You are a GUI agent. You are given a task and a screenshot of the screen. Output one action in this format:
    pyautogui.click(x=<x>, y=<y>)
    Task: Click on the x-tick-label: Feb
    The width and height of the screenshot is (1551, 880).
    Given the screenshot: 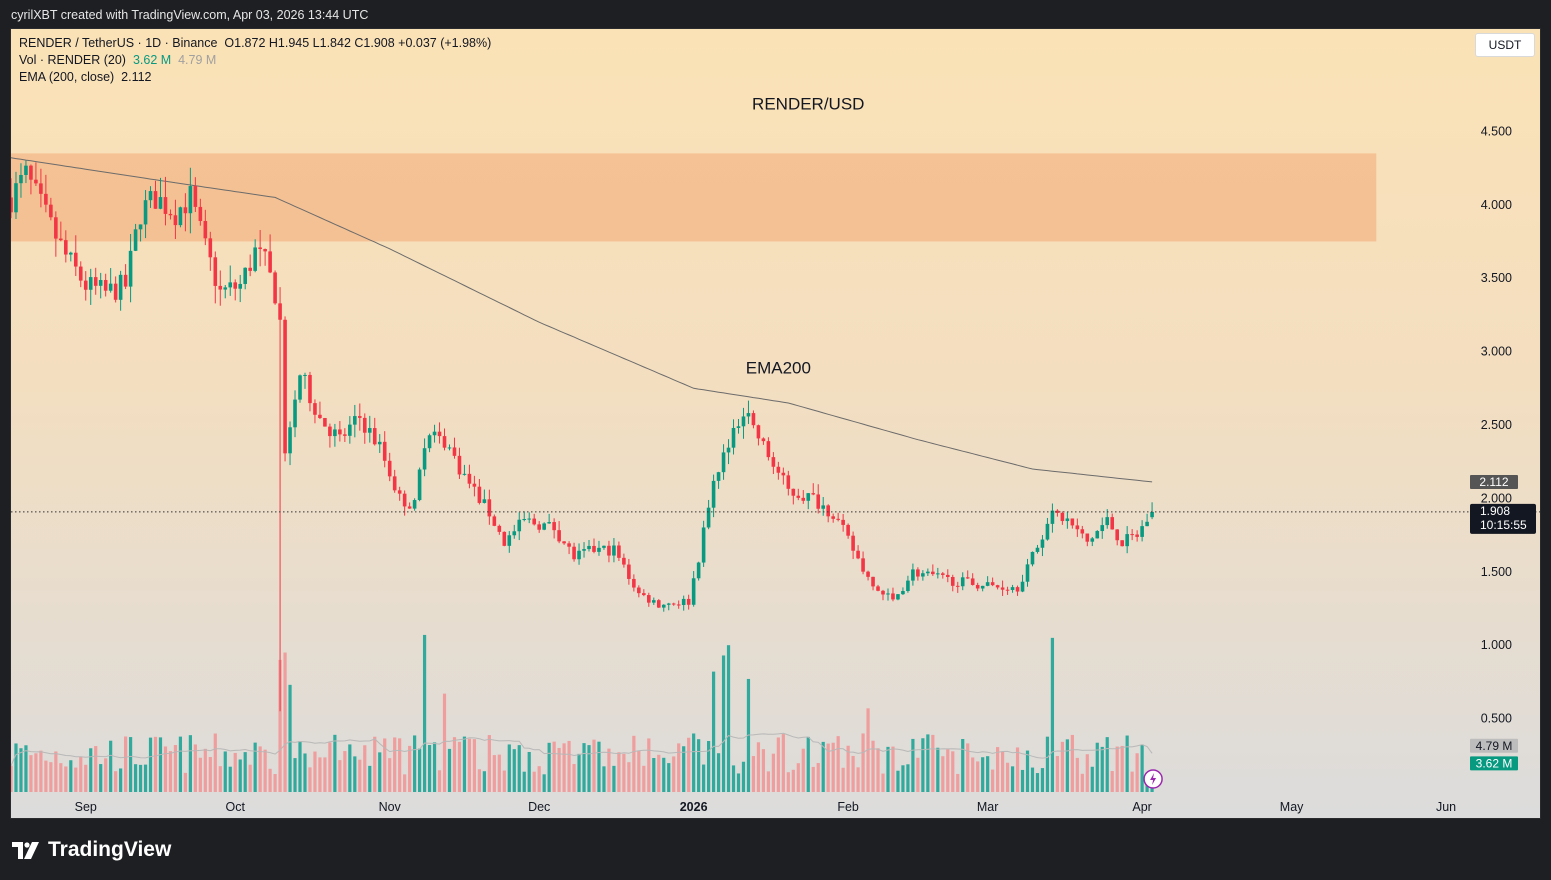 What is the action you would take?
    pyautogui.click(x=848, y=807)
    